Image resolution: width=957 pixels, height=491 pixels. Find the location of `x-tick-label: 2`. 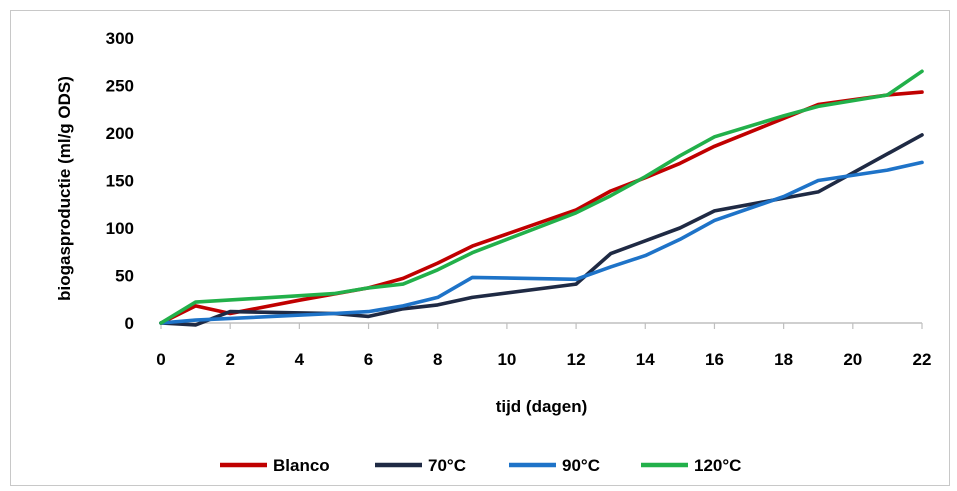

x-tick-label: 2 is located at coordinates (229, 359).